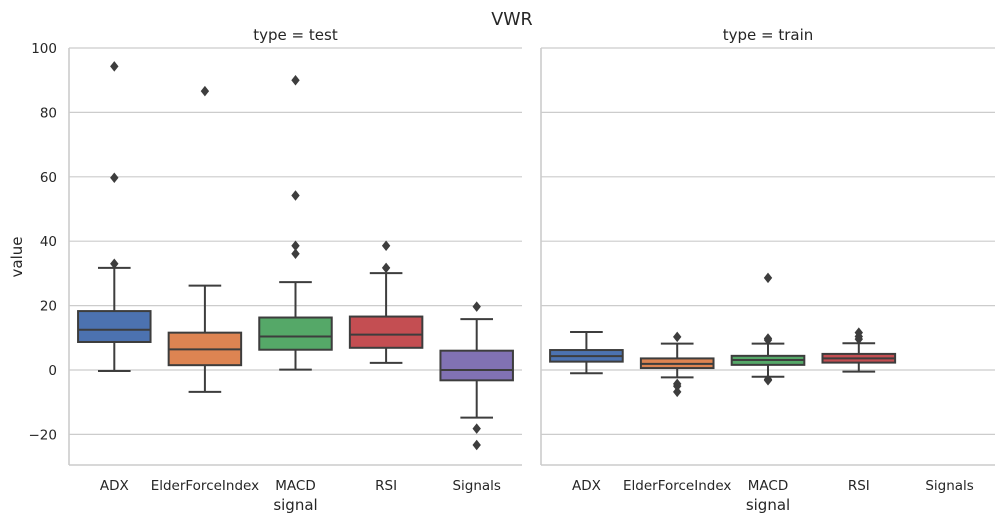 The width and height of the screenshot is (1004, 522). I want to click on y-tick-label: 40, so click(48, 242).